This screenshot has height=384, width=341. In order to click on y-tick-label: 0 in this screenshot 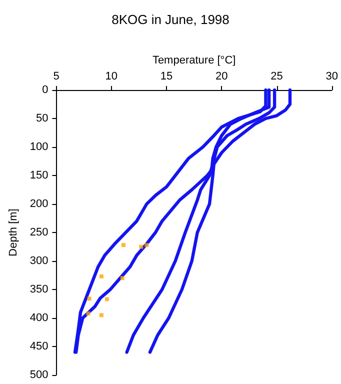, I will do `click(45, 90)`.